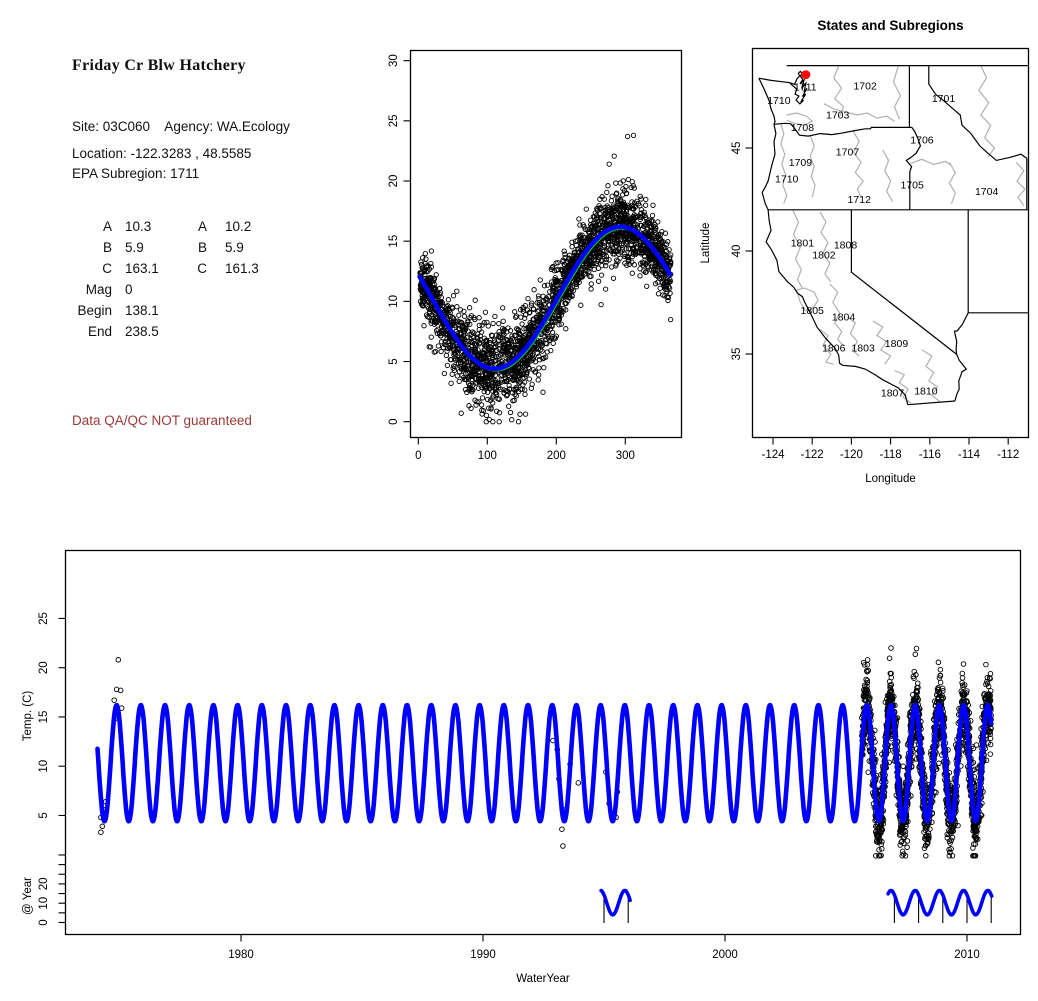 The width and height of the screenshot is (1038, 1001). What do you see at coordinates (625, 456) in the screenshot?
I see `x-tick-label: 300` at bounding box center [625, 456].